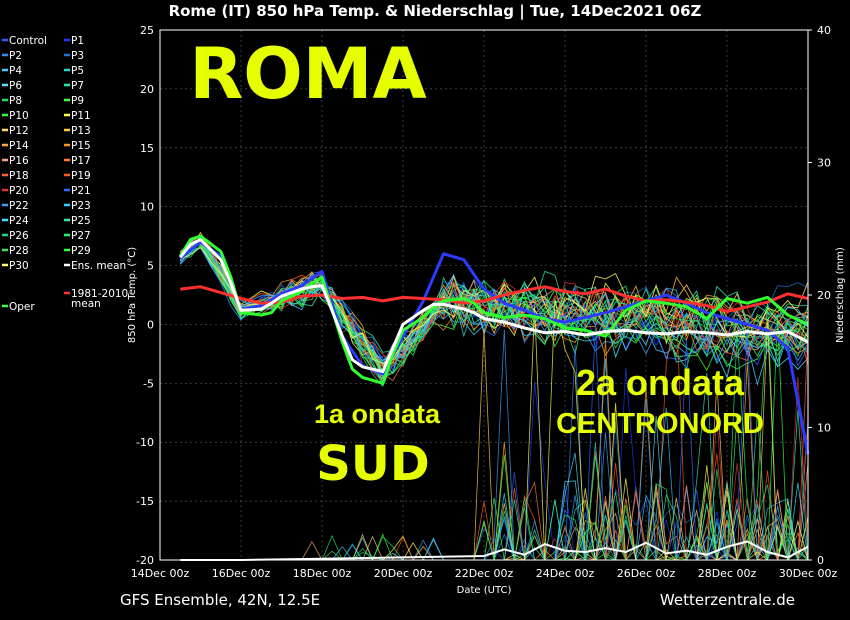 The width and height of the screenshot is (850, 620). What do you see at coordinates (81, 221) in the screenshot?
I see `legend-label: P25` at bounding box center [81, 221].